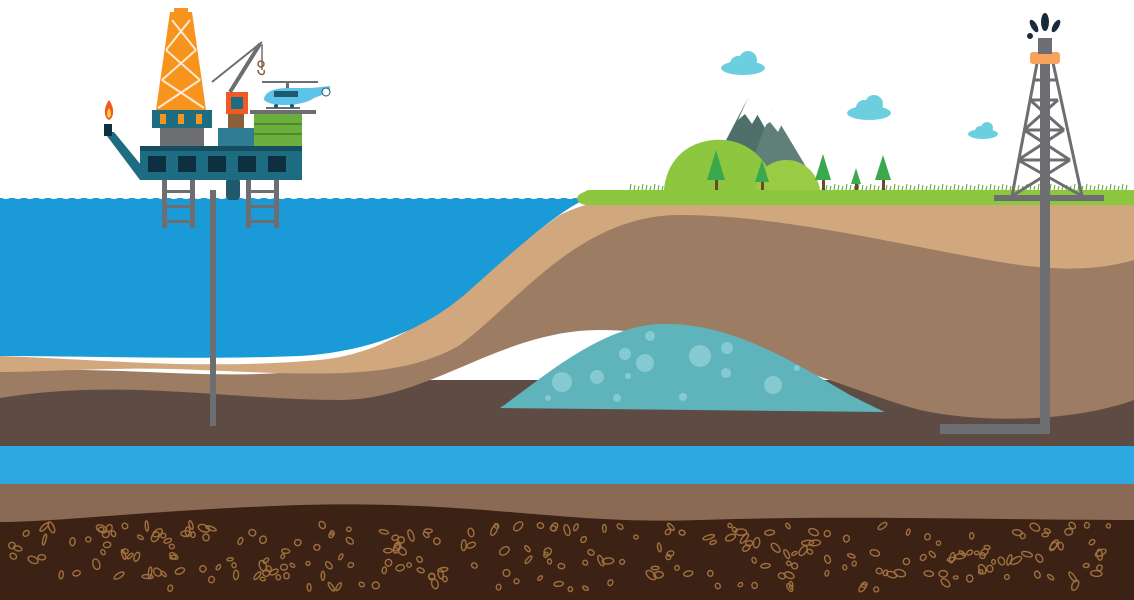 This screenshot has height=600, width=1134. Describe the element at coordinates (1049, 198) in the screenshot. I see `derrick-base` at that location.